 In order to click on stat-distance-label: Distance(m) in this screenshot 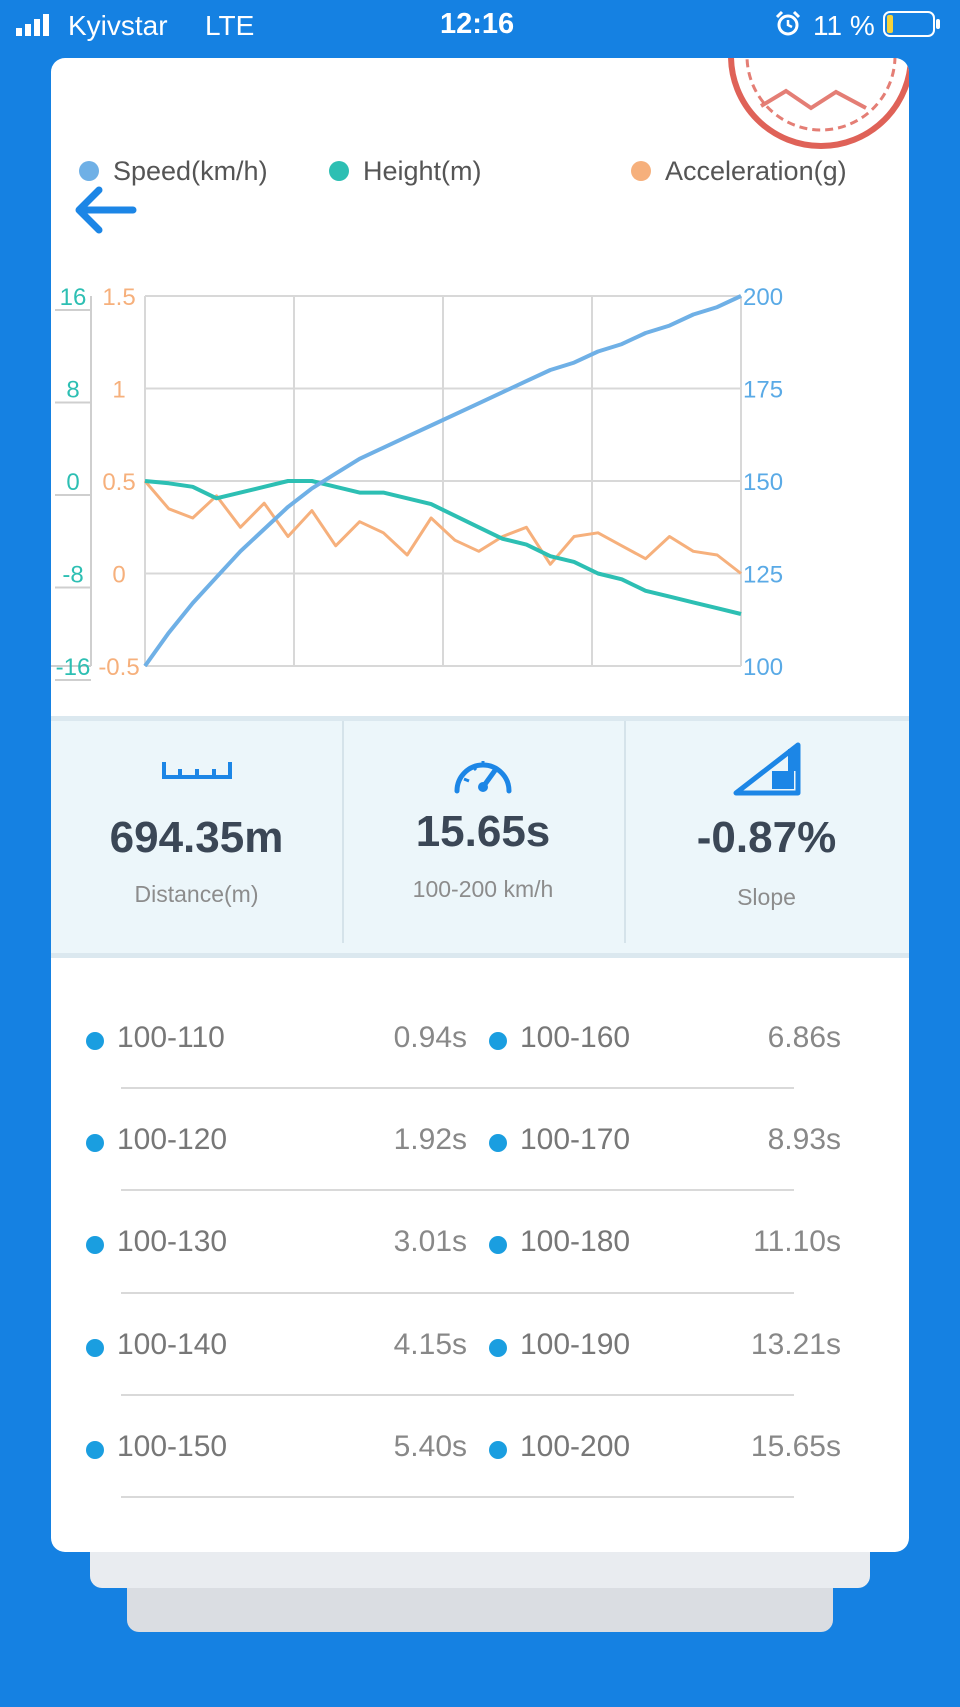, I will do `click(196, 894)`.